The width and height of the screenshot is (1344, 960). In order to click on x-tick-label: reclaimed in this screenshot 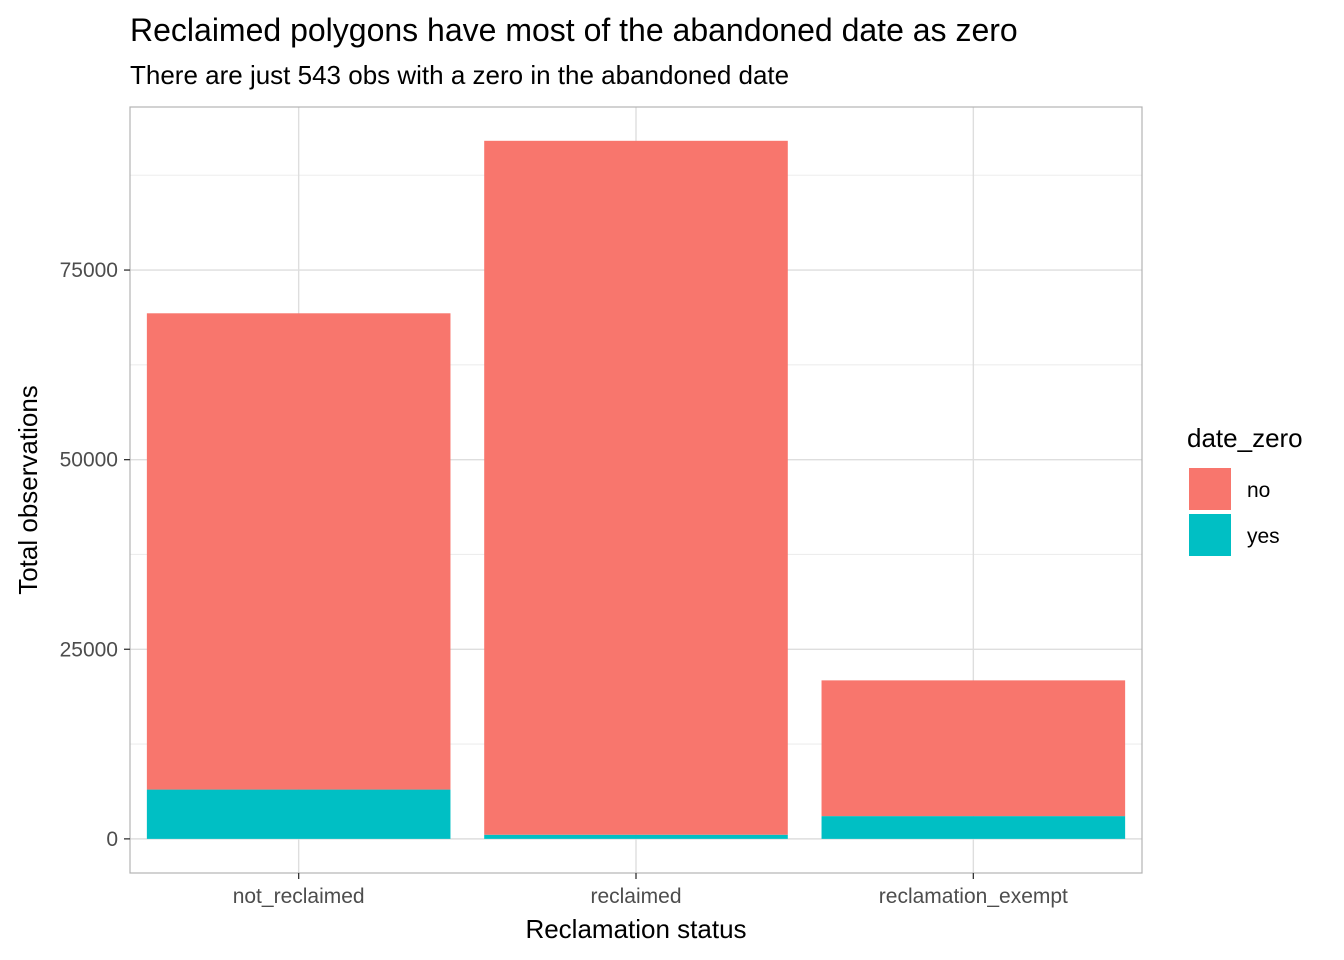, I will do `click(635, 896)`.